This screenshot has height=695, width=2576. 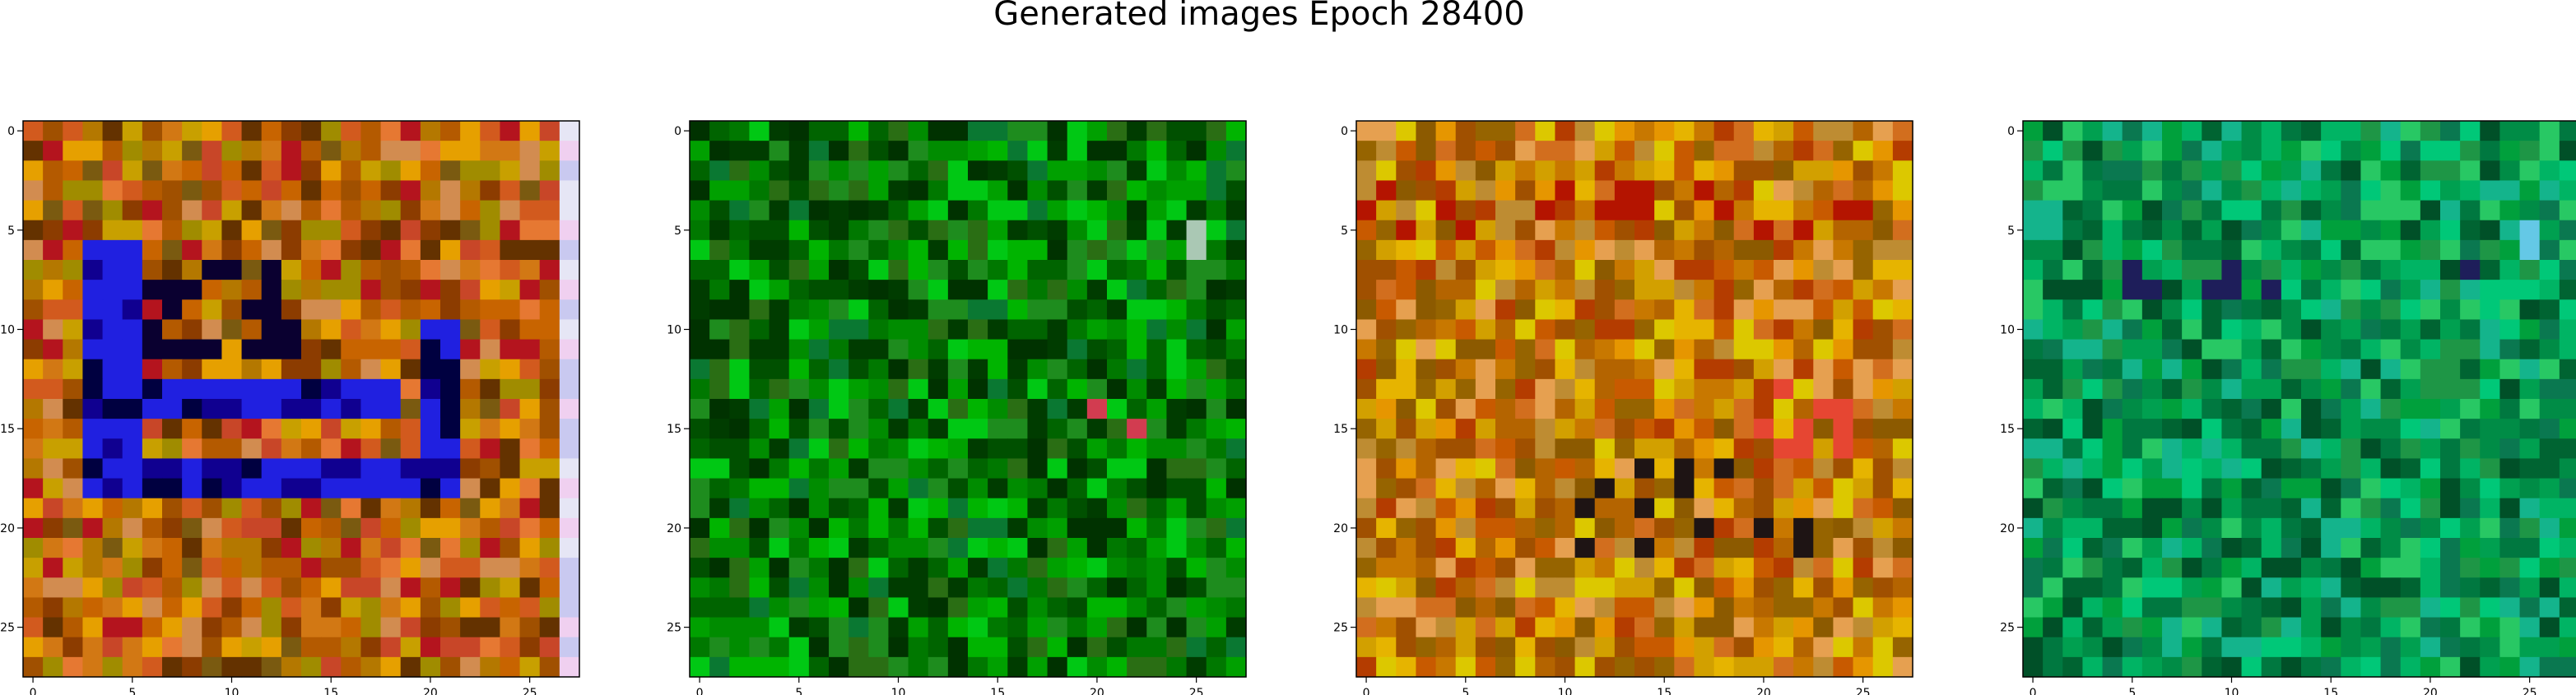 I want to click on y-tick-label: 0, so click(x=2011, y=131).